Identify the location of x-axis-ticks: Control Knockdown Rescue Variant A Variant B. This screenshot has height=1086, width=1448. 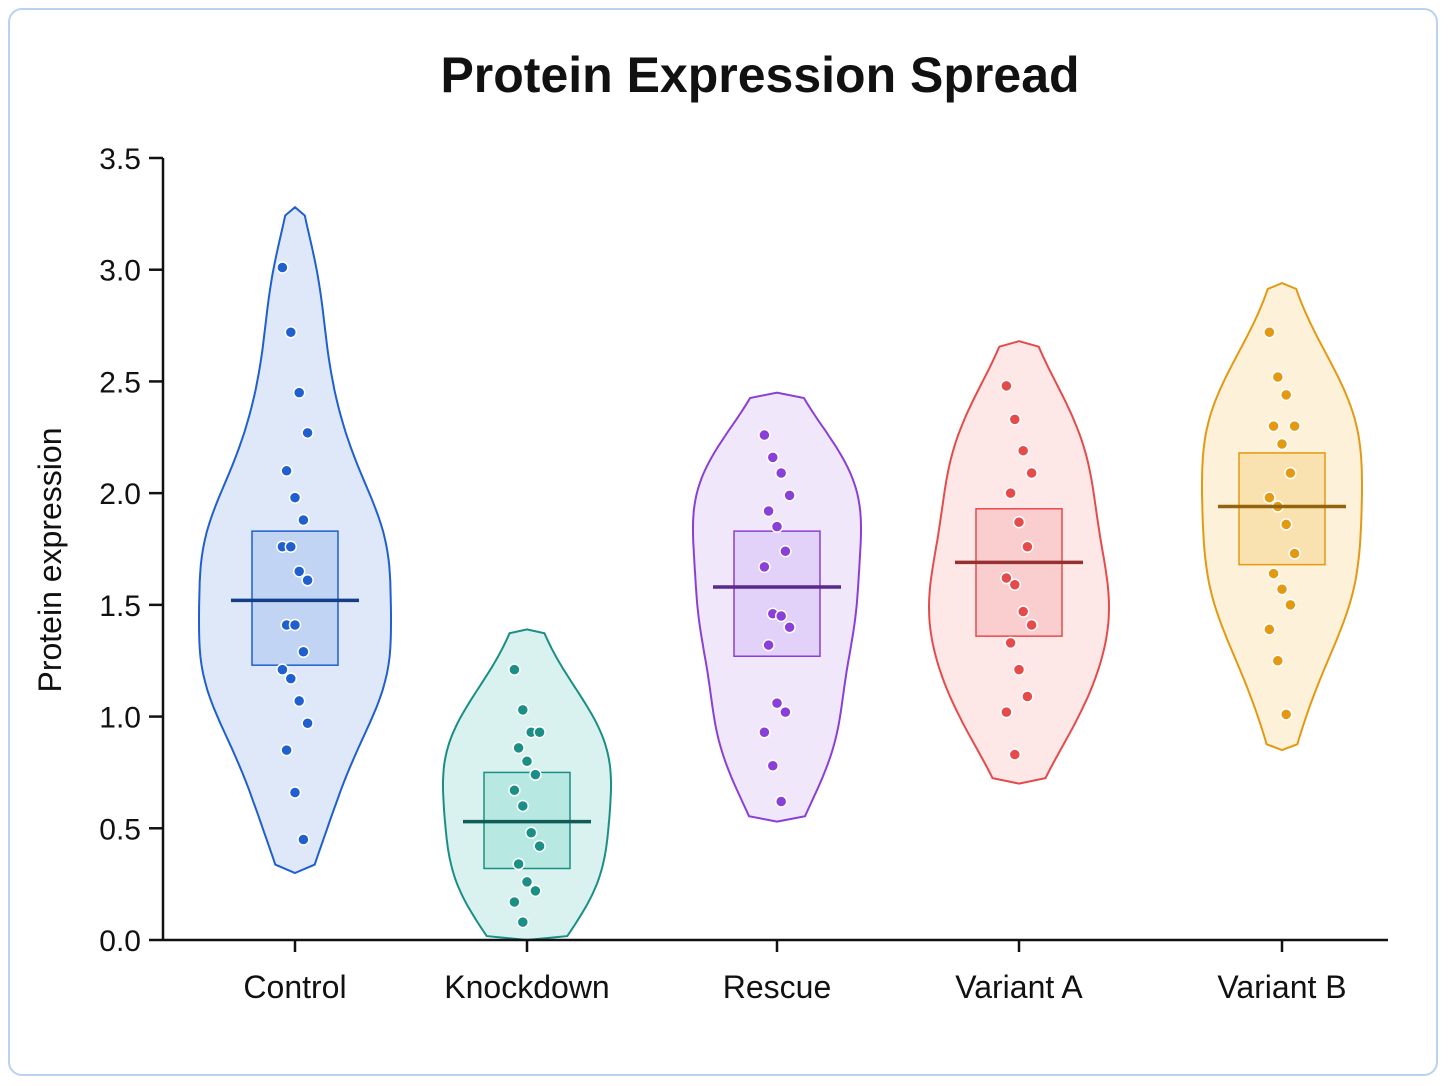
(795, 972).